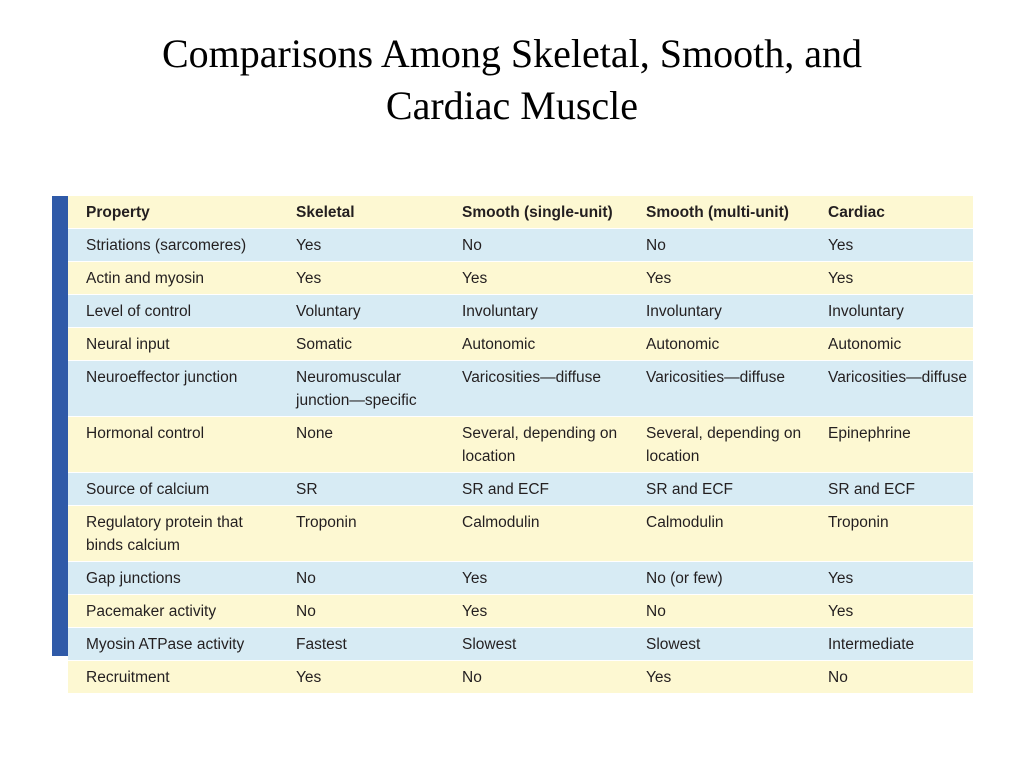 Image resolution: width=1024 pixels, height=768 pixels. What do you see at coordinates (133, 578) in the screenshot?
I see `property-cell: Gap junctions` at bounding box center [133, 578].